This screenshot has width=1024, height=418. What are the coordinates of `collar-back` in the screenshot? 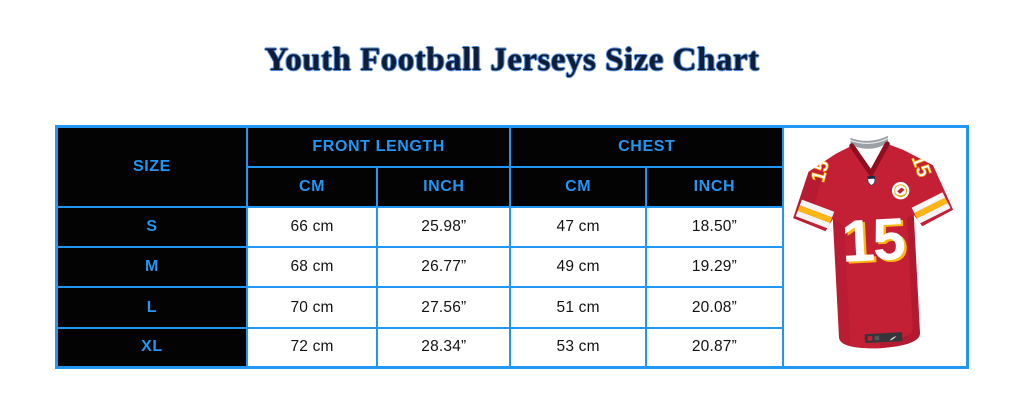 It's located at (869, 143).